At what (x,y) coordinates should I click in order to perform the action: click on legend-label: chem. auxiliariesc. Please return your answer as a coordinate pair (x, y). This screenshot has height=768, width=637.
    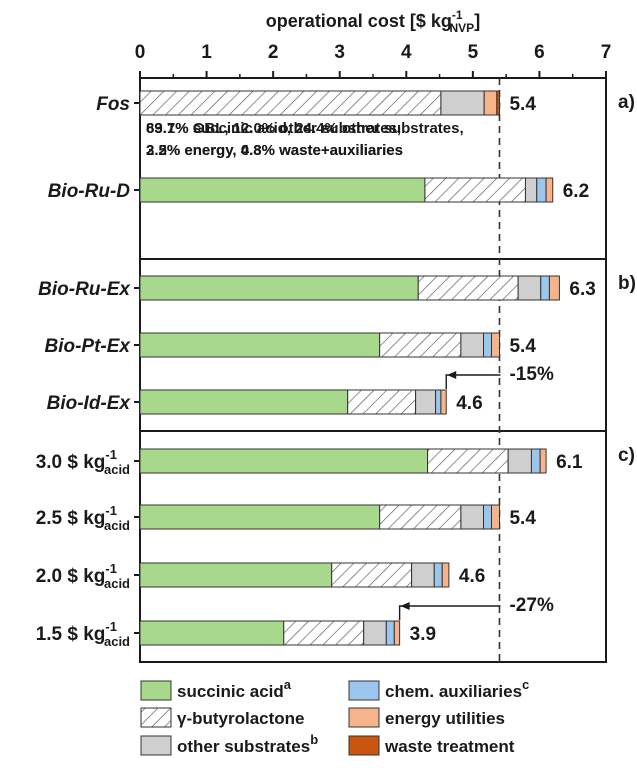
    Looking at the image, I should click on (457, 689).